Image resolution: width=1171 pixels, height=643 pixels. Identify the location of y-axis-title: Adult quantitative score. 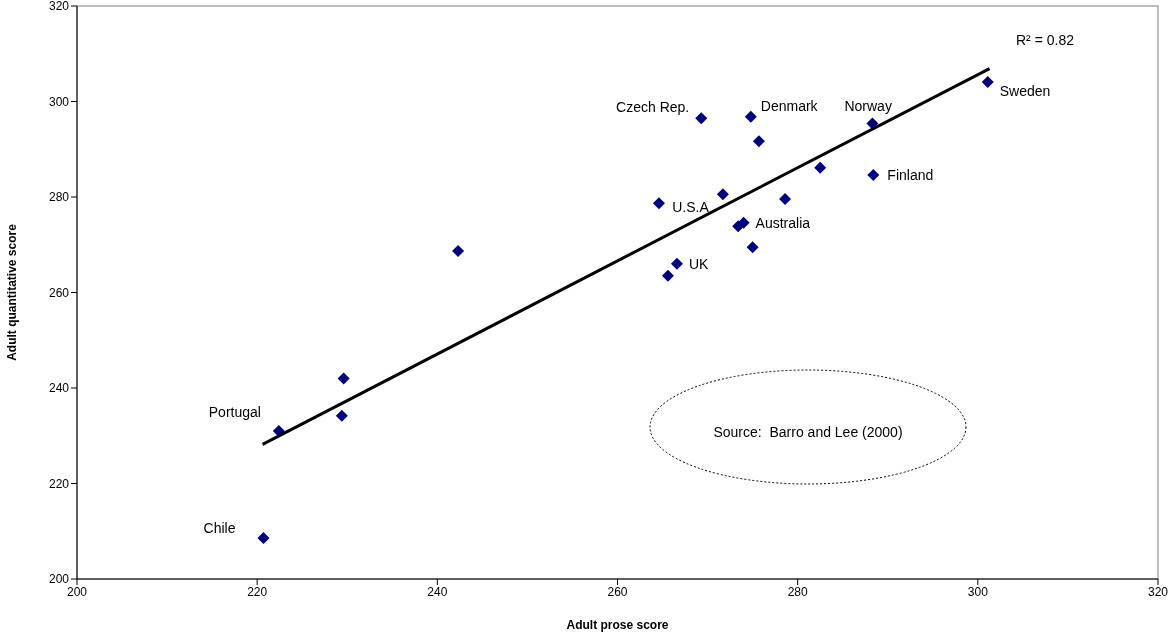
(12, 292).